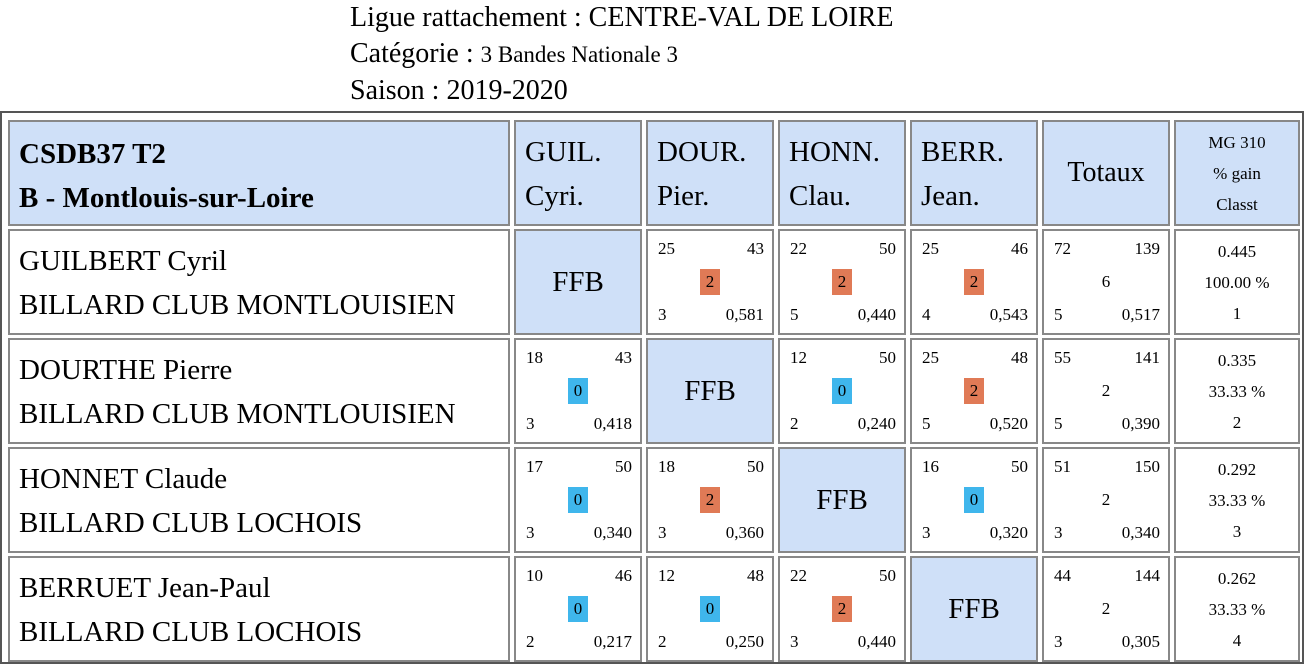 This screenshot has width=1306, height=666. Describe the element at coordinates (930, 248) in the screenshot. I see `match-points: 25` at that location.